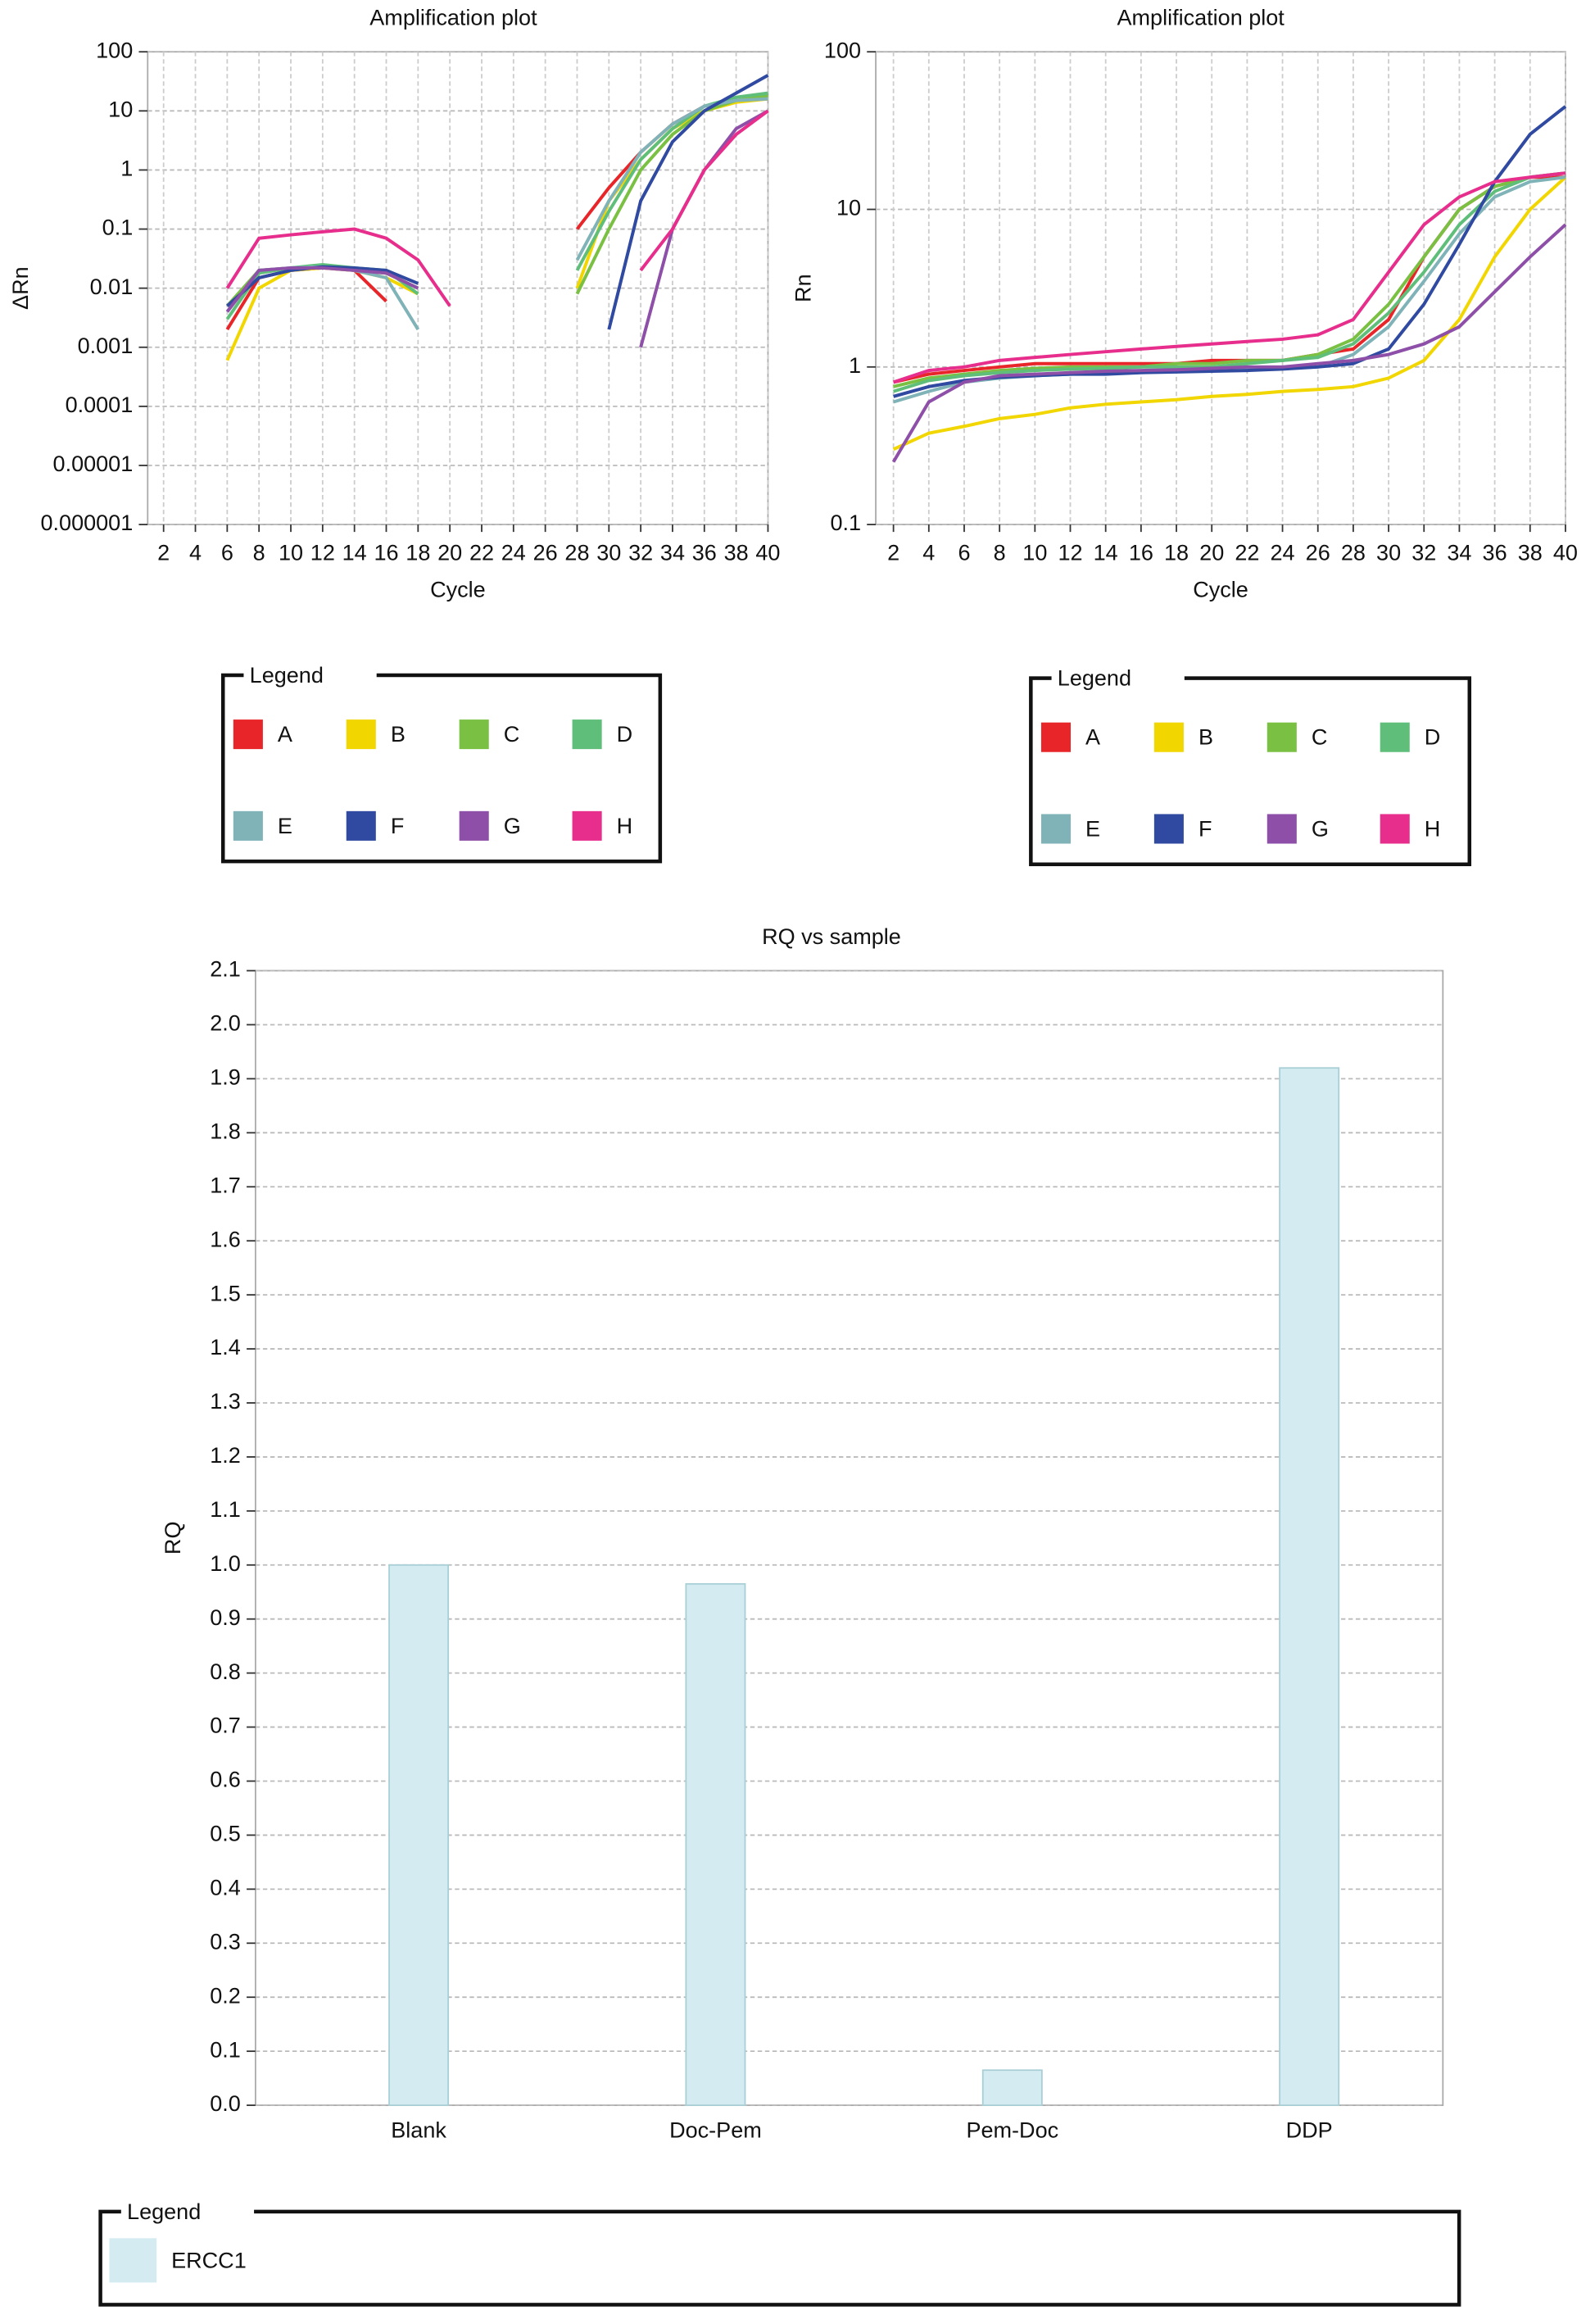 The width and height of the screenshot is (1595, 2324). What do you see at coordinates (209, 2260) in the screenshot?
I see `legend-label: ERCC1` at bounding box center [209, 2260].